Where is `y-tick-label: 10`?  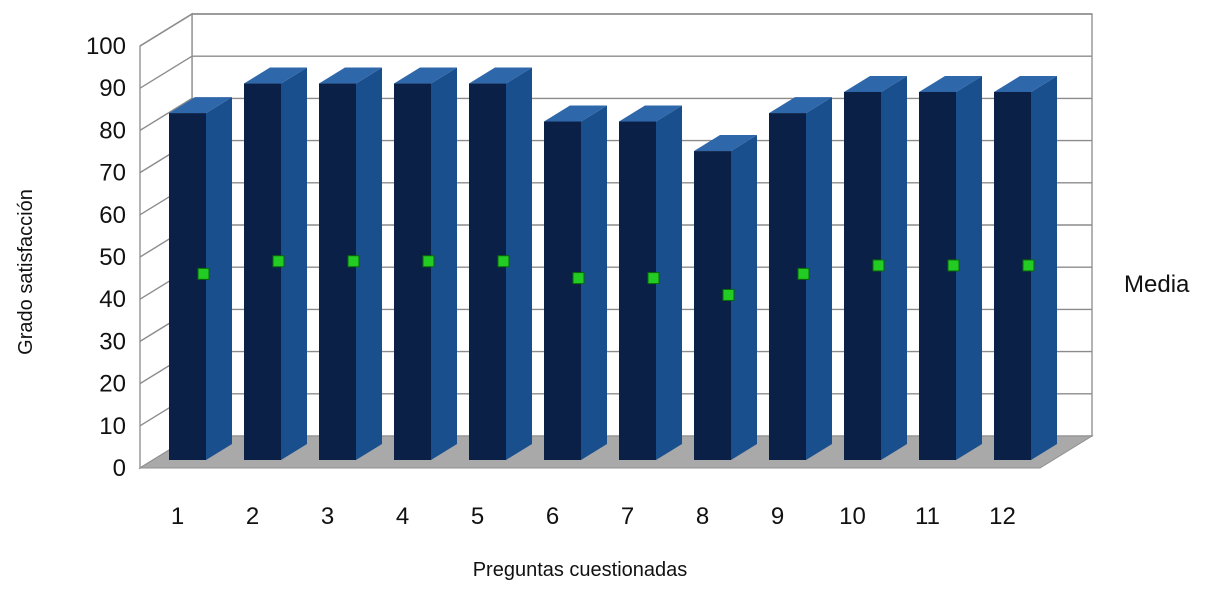 y-tick-label: 10 is located at coordinates (112, 426).